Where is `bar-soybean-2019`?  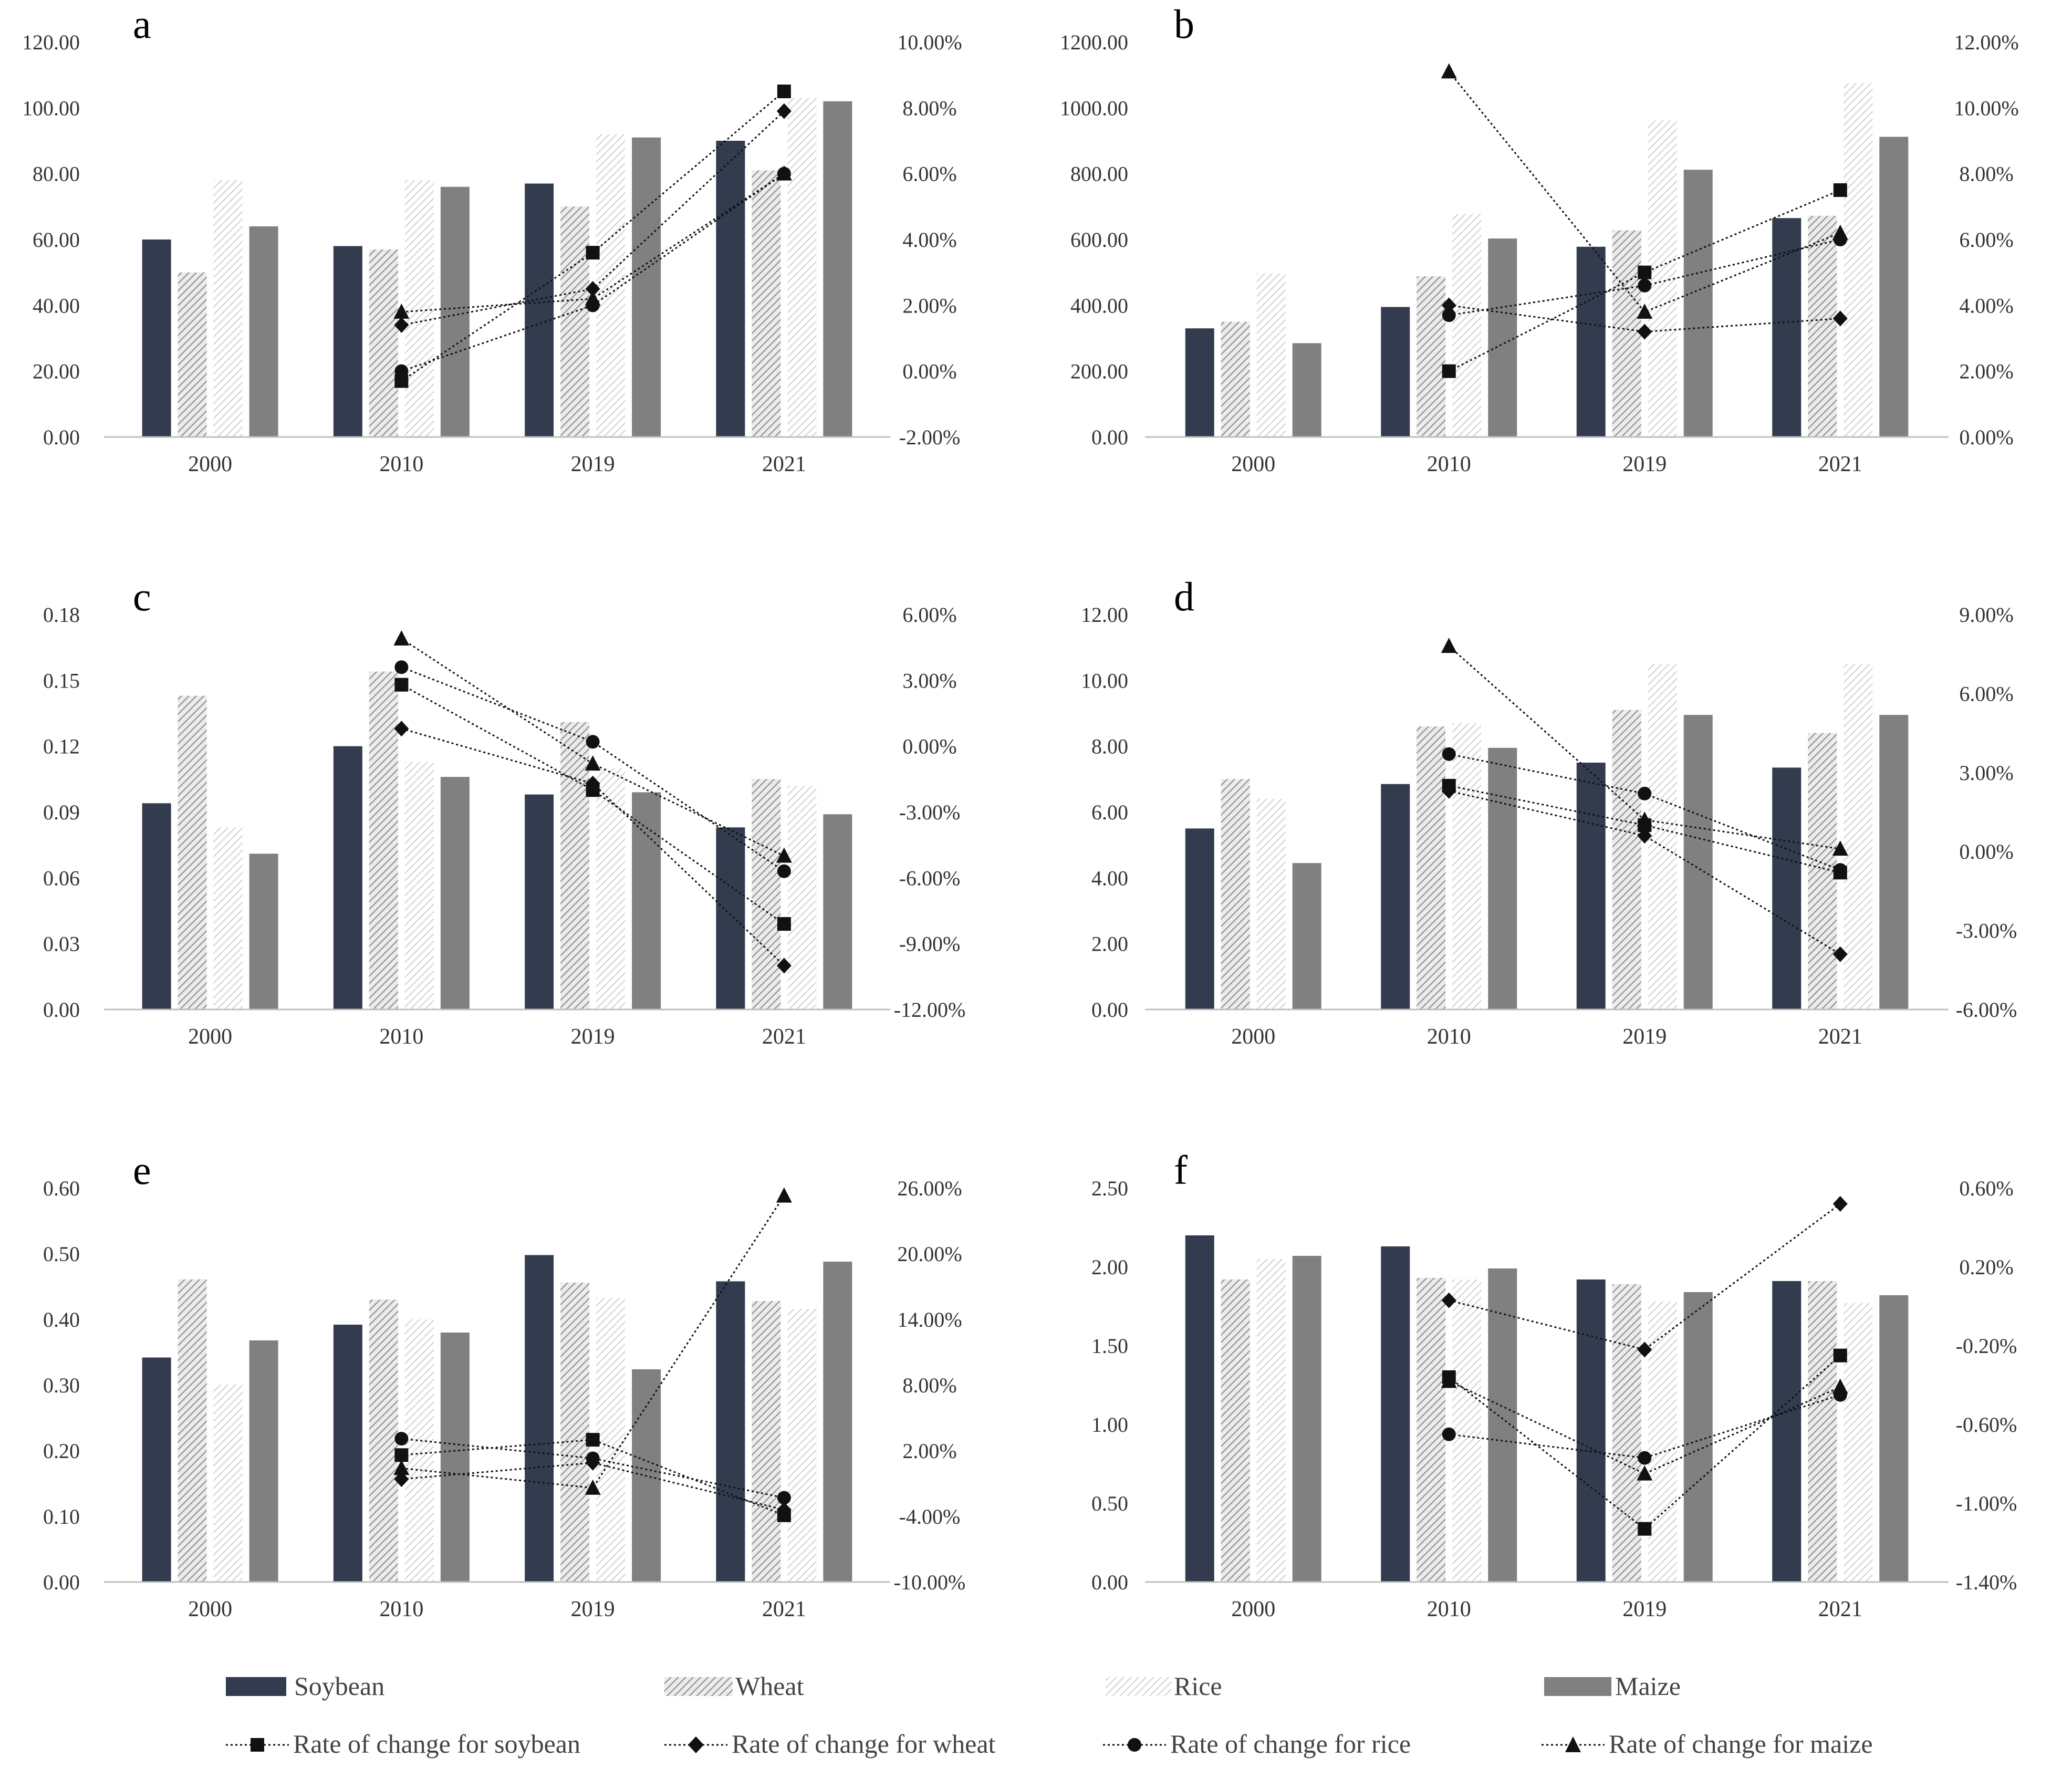
bar-soybean-2019 is located at coordinates (1591, 341).